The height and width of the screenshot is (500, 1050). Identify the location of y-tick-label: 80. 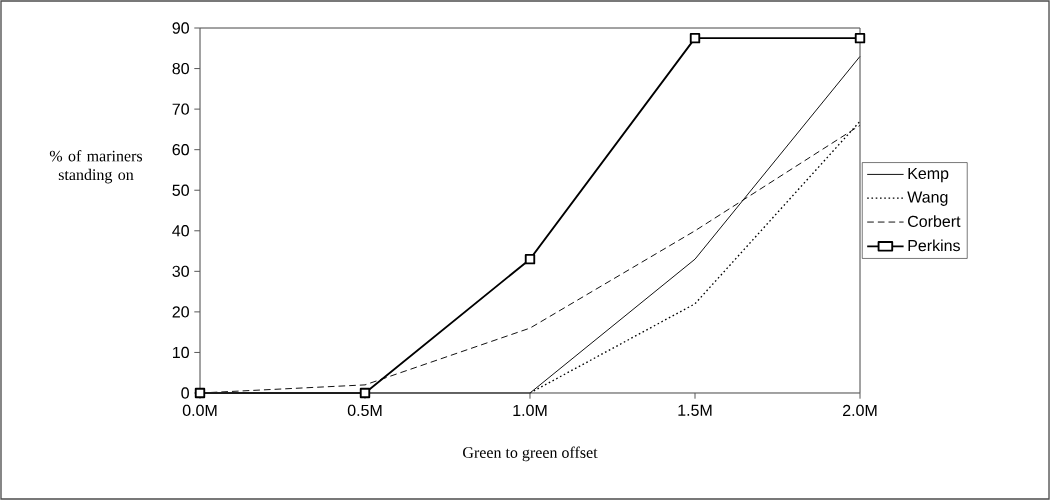
(180, 68).